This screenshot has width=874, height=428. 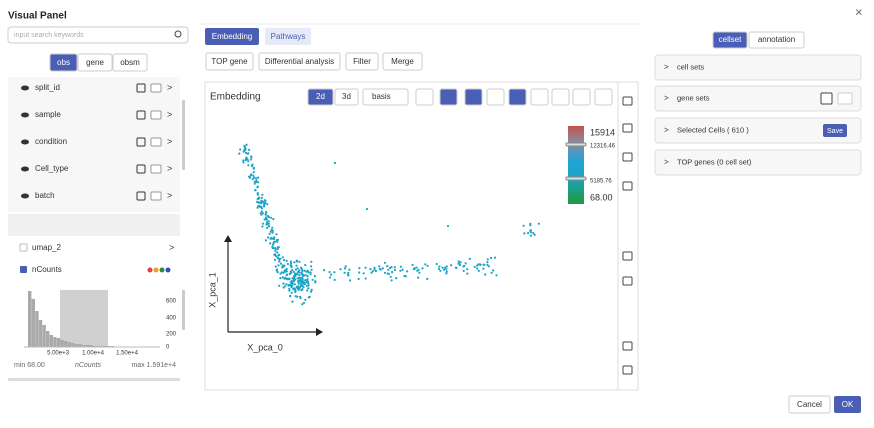 I want to click on ok-button, so click(x=847, y=404).